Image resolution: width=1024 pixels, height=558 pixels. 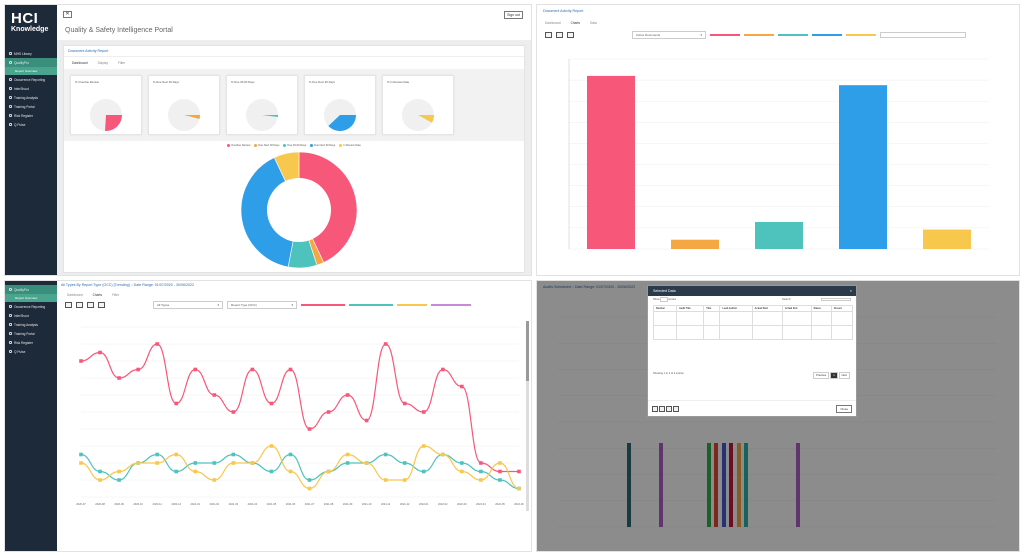 I want to click on print-icon, so click(x=90, y=305).